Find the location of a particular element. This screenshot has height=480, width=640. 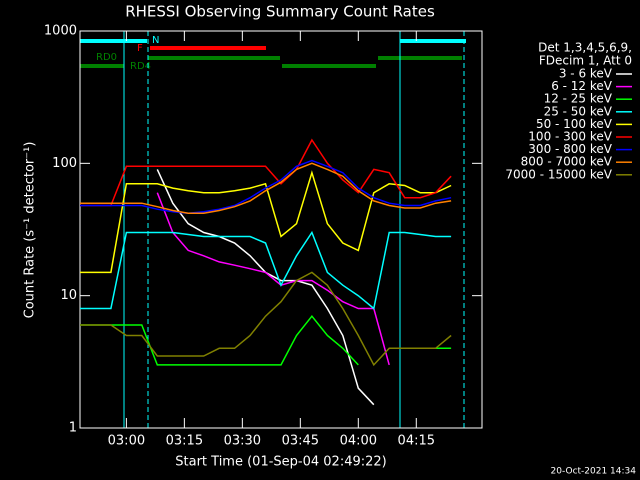

x-tick-label: 04:00 is located at coordinates (358, 441).